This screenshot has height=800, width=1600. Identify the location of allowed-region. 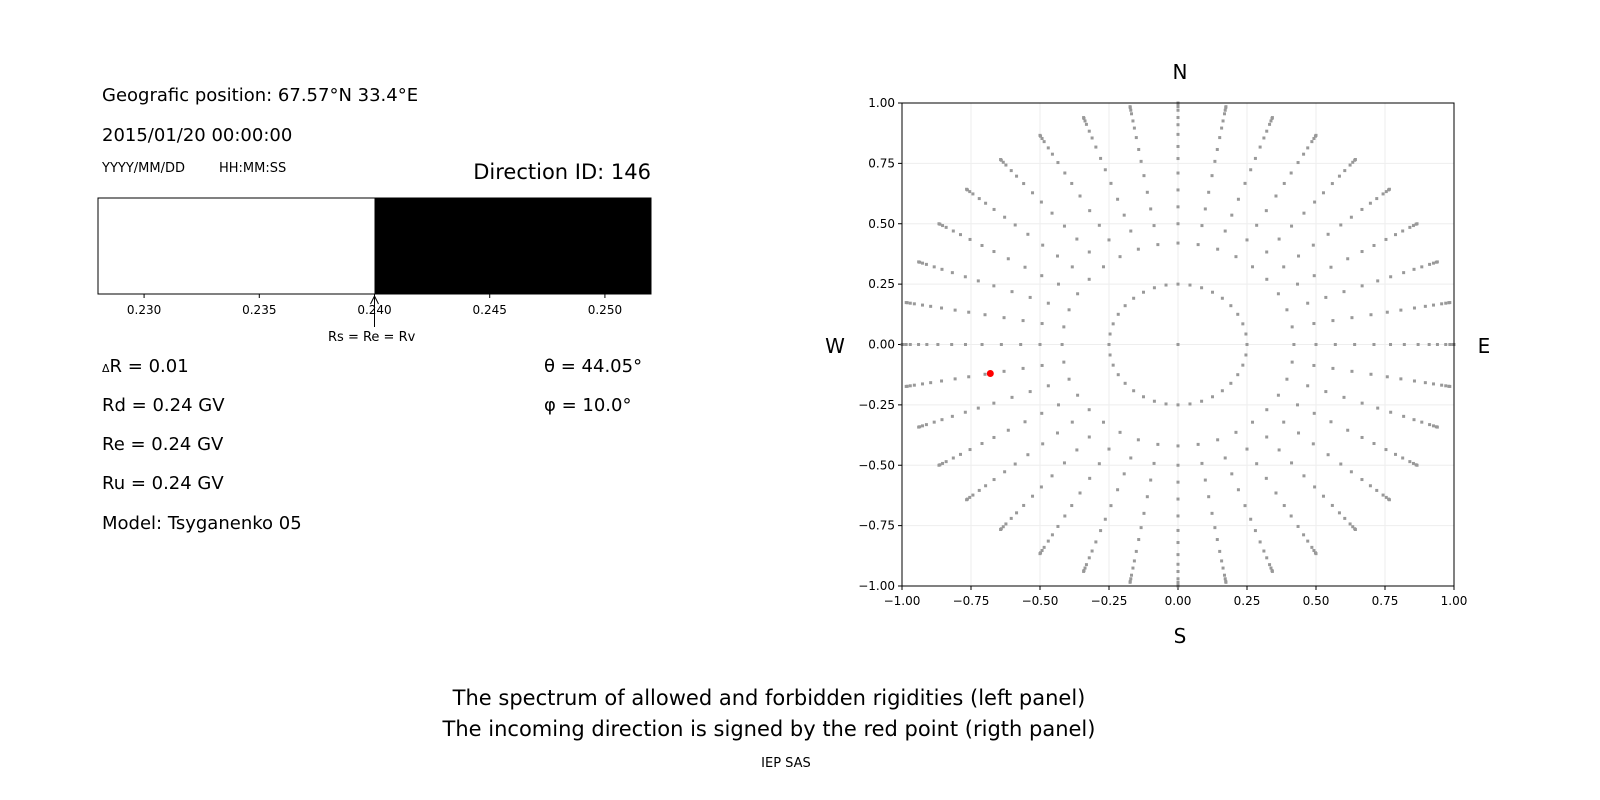
(236, 246).